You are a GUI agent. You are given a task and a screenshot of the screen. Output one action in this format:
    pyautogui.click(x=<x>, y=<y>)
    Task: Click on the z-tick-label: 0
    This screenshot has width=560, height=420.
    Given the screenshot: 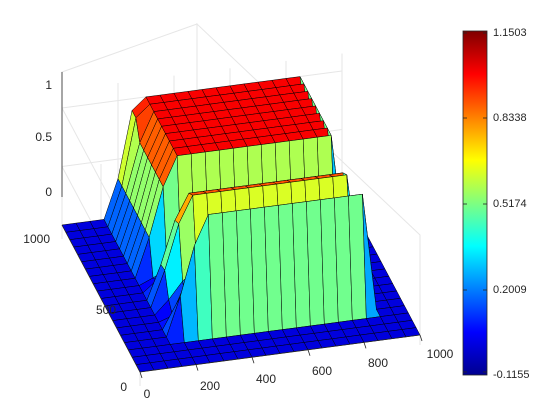 What is the action you would take?
    pyautogui.click(x=48, y=192)
    